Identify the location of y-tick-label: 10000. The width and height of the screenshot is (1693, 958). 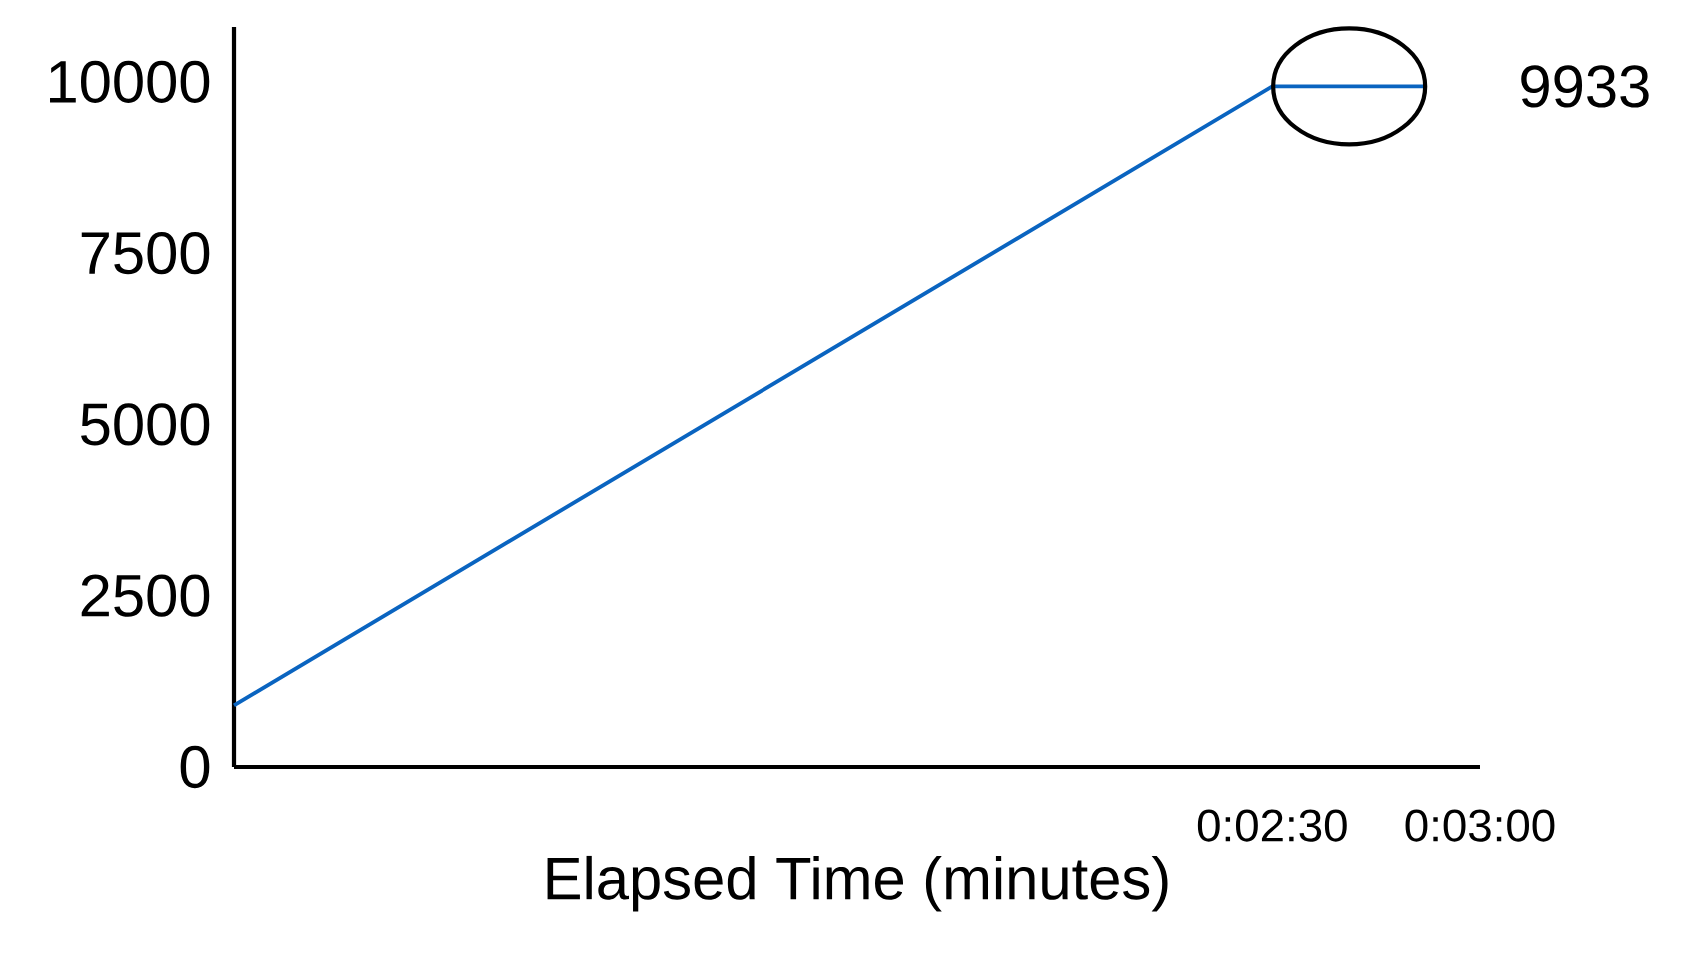
(130, 81).